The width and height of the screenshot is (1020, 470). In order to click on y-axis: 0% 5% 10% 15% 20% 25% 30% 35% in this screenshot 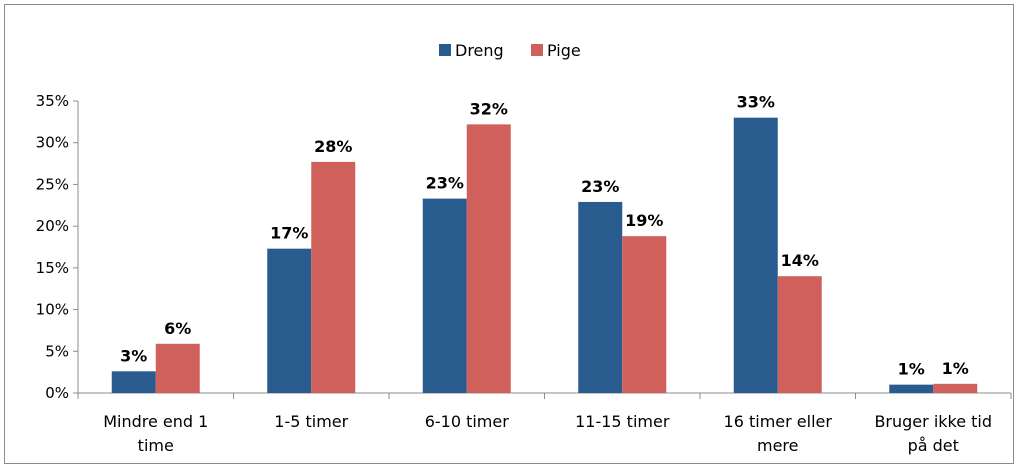, I will do `click(57, 247)`.